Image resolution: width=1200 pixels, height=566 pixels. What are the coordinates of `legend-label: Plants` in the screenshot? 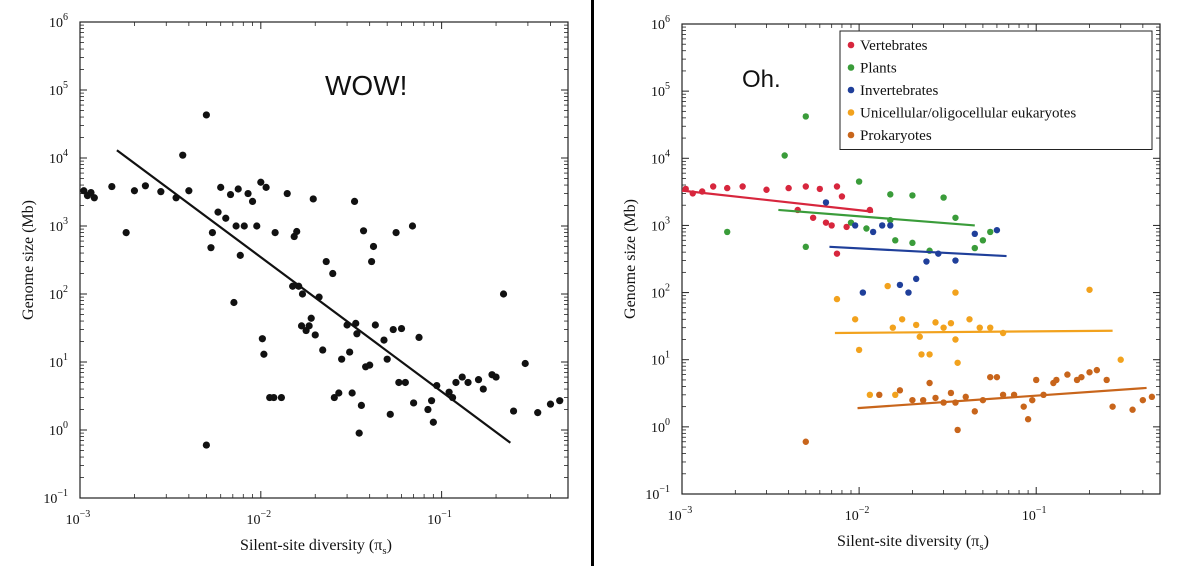 It's located at (878, 69).